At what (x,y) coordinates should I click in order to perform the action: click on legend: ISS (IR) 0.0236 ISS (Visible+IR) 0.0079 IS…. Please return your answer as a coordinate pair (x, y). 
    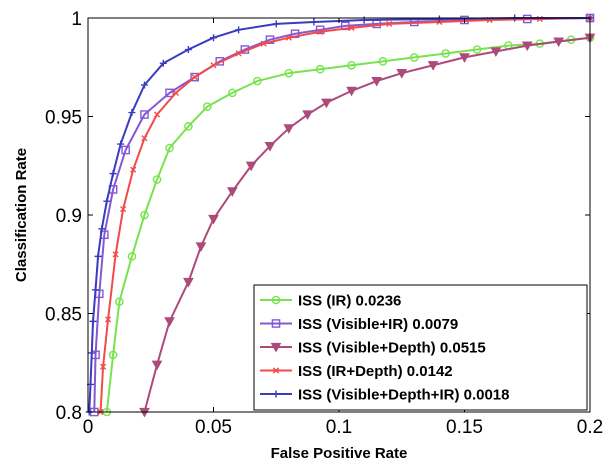
    Looking at the image, I should click on (420, 347).